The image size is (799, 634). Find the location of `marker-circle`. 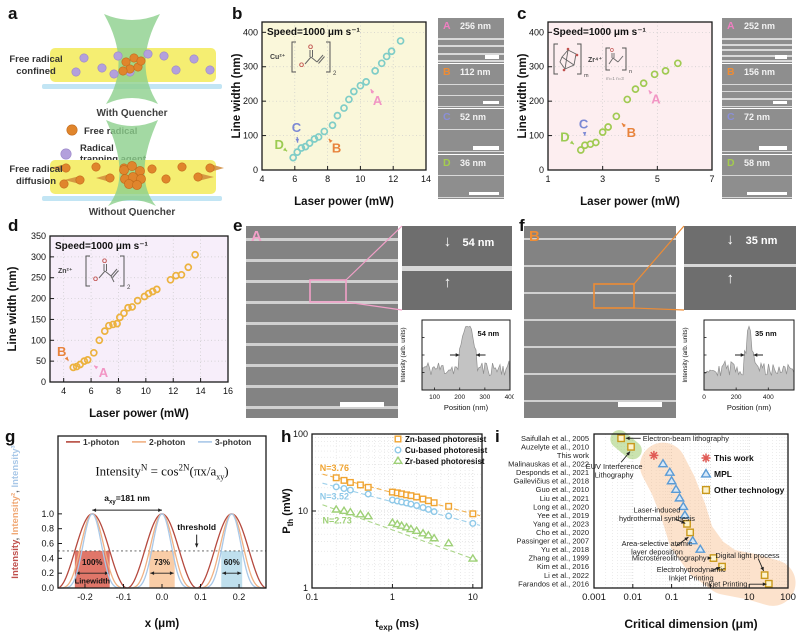

marker-circle is located at coordinates (368, 494).